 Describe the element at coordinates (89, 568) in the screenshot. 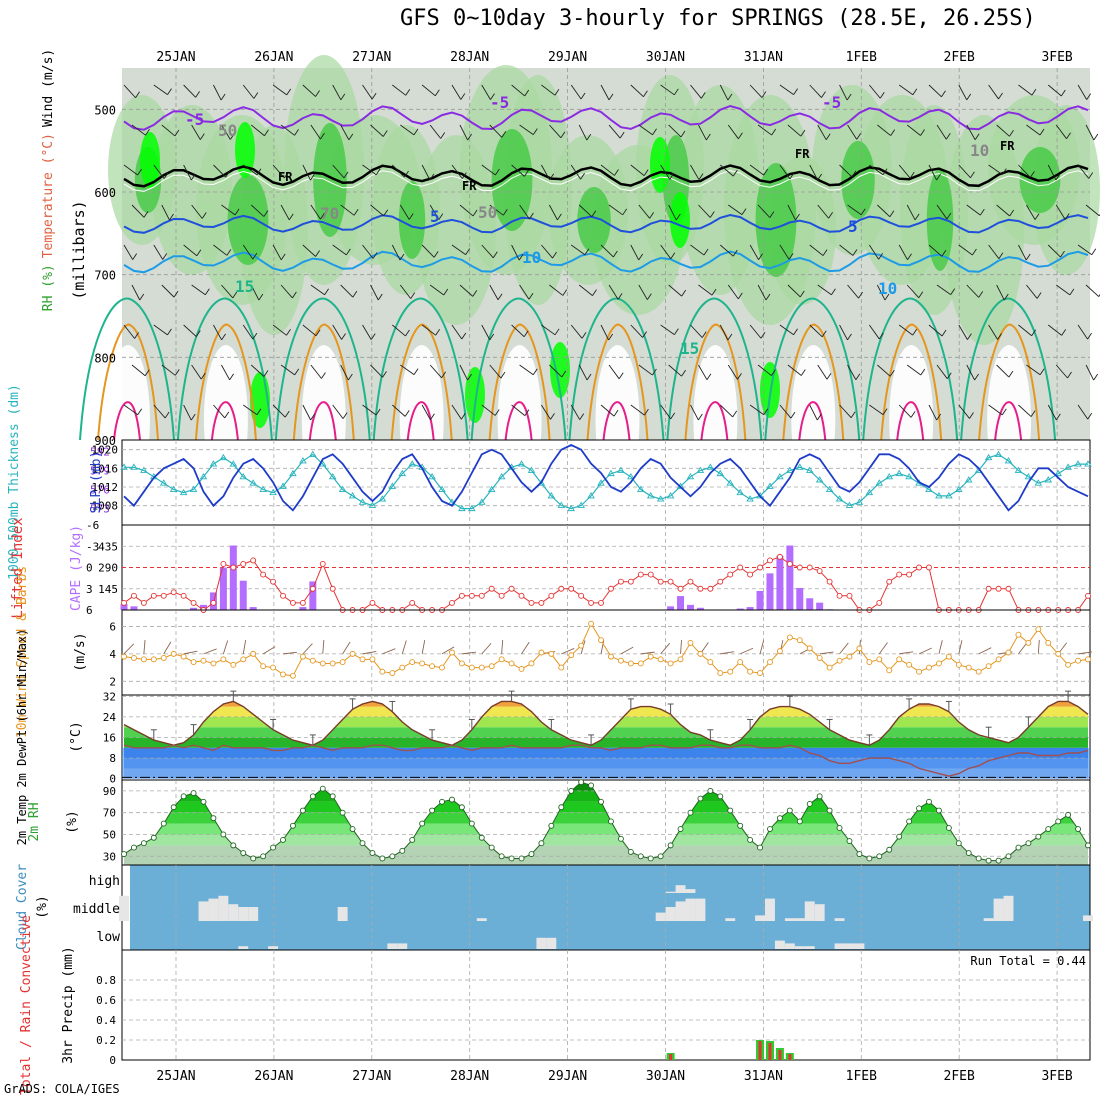

I see `li-tick-label: 0` at that location.